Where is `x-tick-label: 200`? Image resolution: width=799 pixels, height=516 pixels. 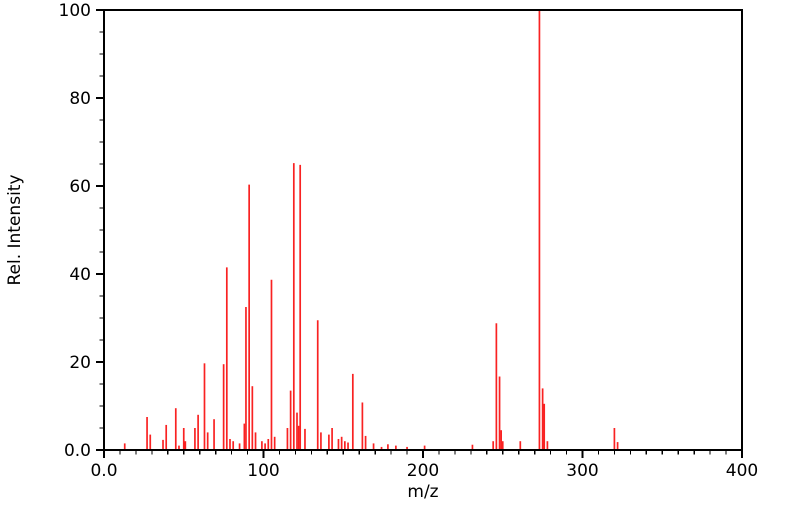 x-tick-label: 200 is located at coordinates (423, 471).